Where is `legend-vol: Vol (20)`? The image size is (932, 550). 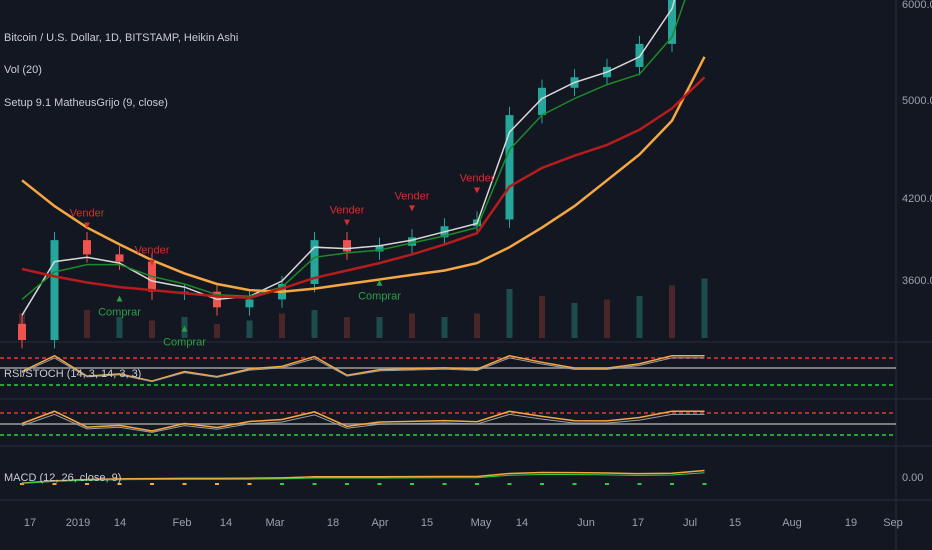
legend-vol: Vol (20) is located at coordinates (23, 70).